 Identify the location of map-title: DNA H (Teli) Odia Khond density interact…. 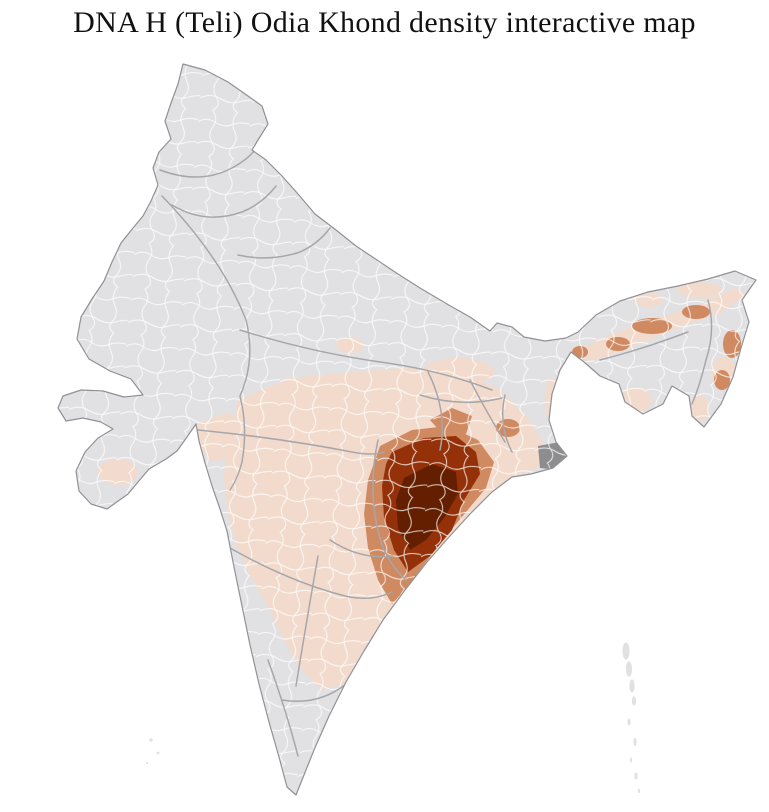
(384, 22).